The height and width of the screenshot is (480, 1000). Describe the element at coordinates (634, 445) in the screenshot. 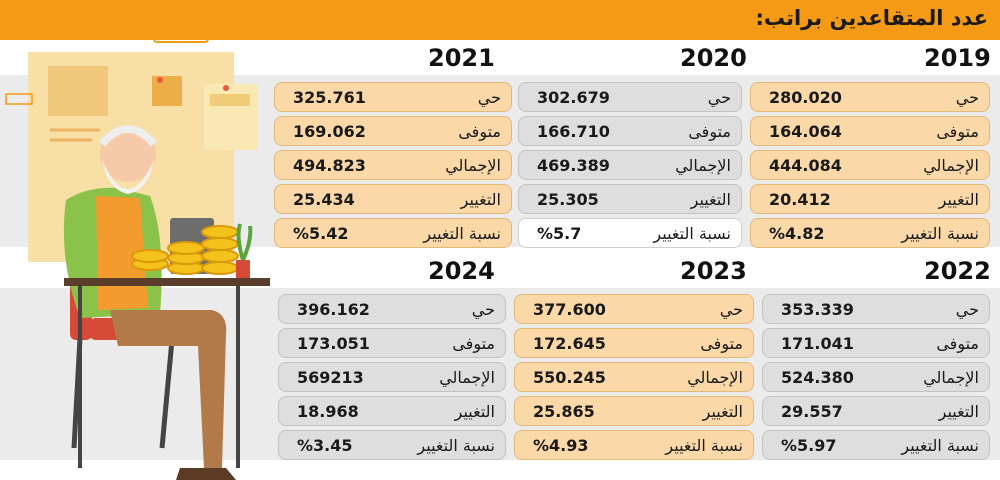

I see `row-2023-change-pct: نسبة التغيير %4.93` at that location.